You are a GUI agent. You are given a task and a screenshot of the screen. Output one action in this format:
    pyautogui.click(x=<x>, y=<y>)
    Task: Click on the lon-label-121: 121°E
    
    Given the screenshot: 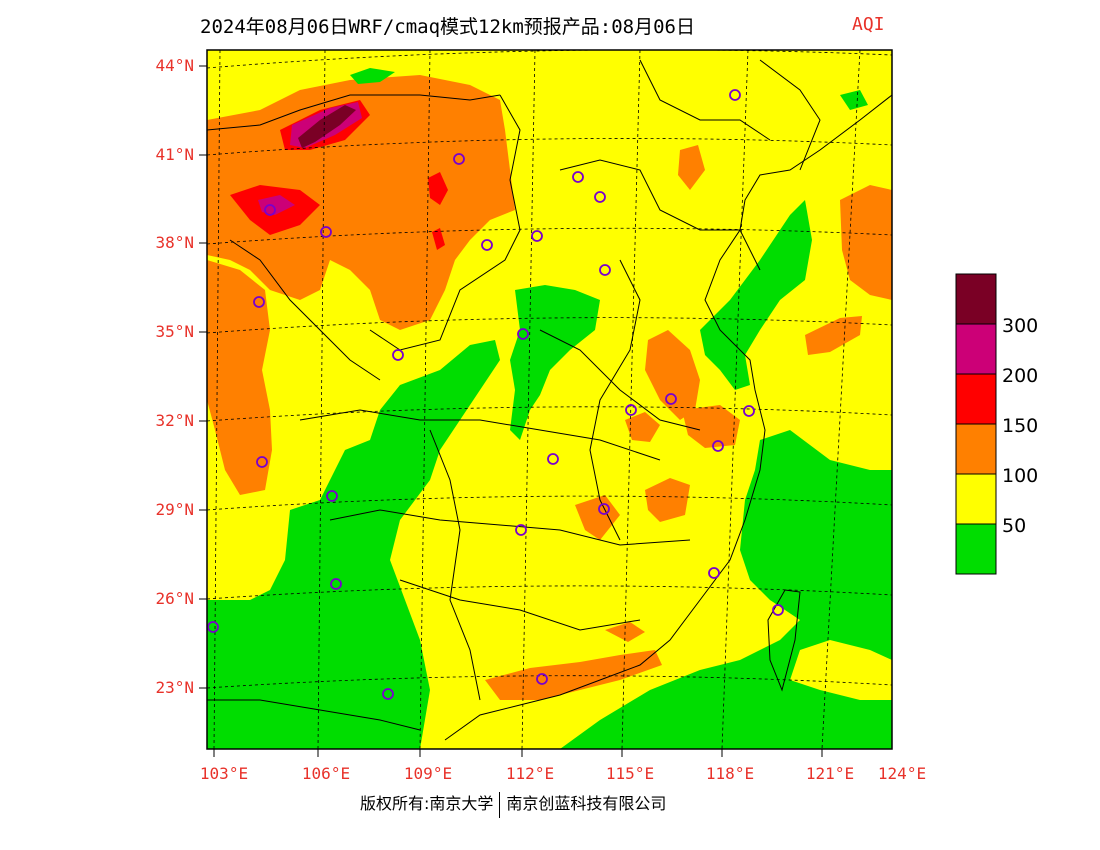 What is the action you would take?
    pyautogui.click(x=830, y=773)
    